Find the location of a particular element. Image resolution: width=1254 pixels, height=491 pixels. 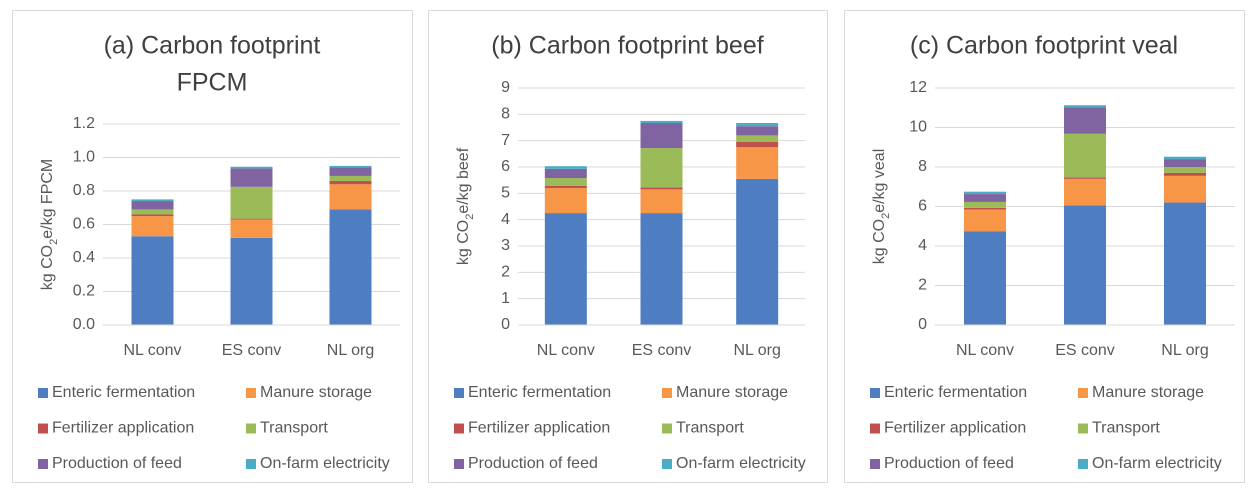

y-tick-label: 0.0 is located at coordinates (84, 324).